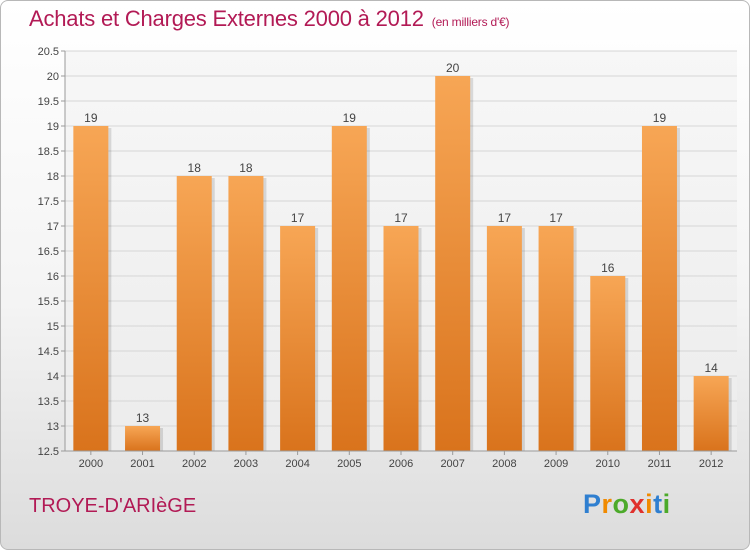 This screenshot has height=550, width=750. What do you see at coordinates (658, 504) in the screenshot?
I see `logo-letter: t` at bounding box center [658, 504].